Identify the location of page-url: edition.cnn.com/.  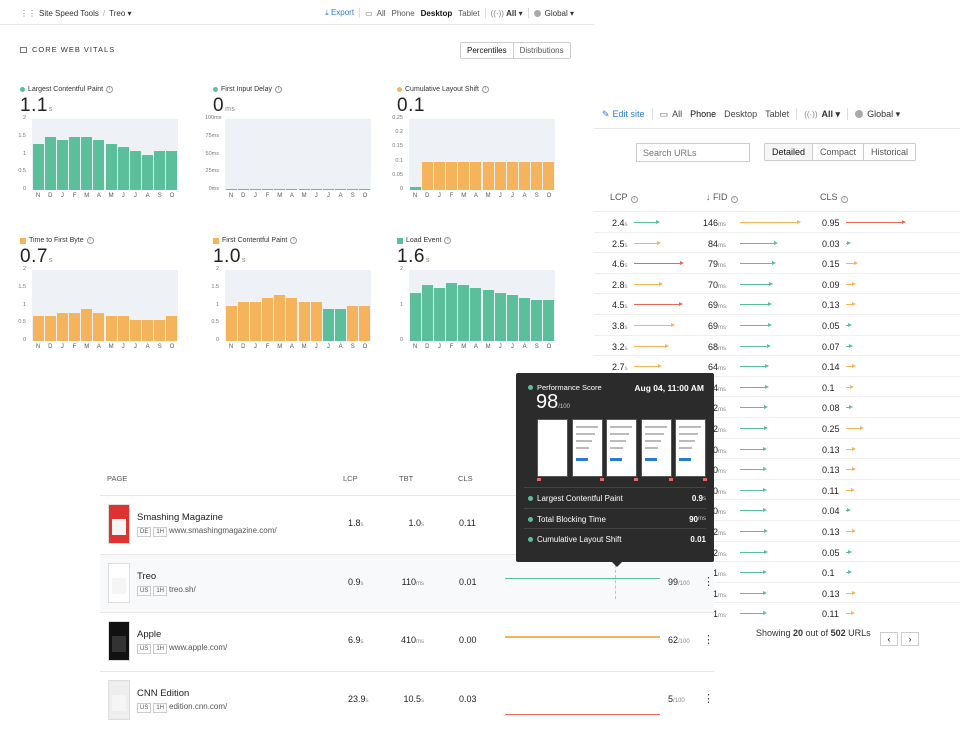
(198, 706).